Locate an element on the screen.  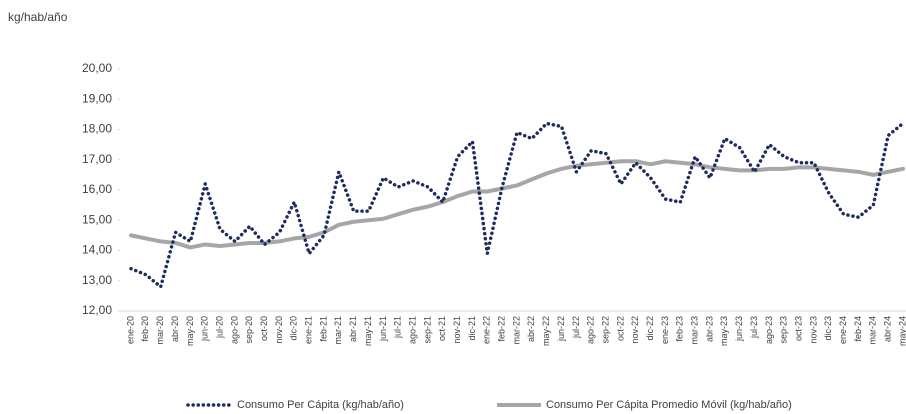
x-tick-label: ene-20 is located at coordinates (130, 330).